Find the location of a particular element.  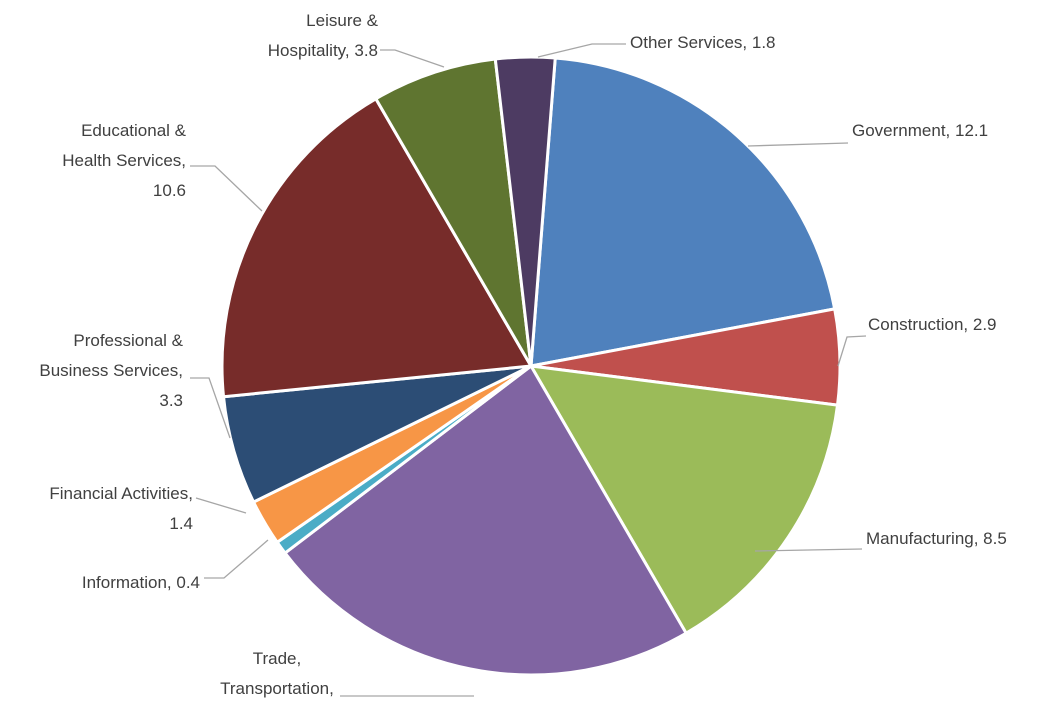

data-label-government: Government, 12.1 is located at coordinates (920, 130).